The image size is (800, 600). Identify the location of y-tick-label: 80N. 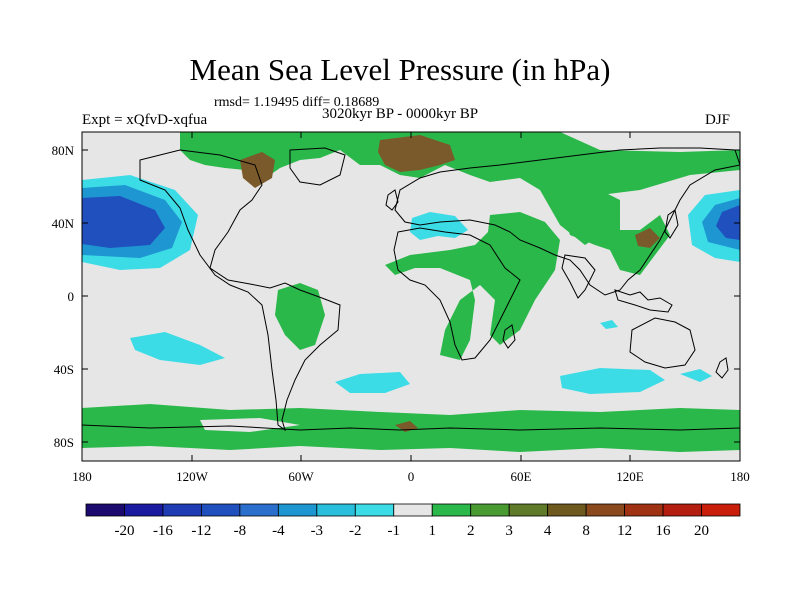
(63, 150).